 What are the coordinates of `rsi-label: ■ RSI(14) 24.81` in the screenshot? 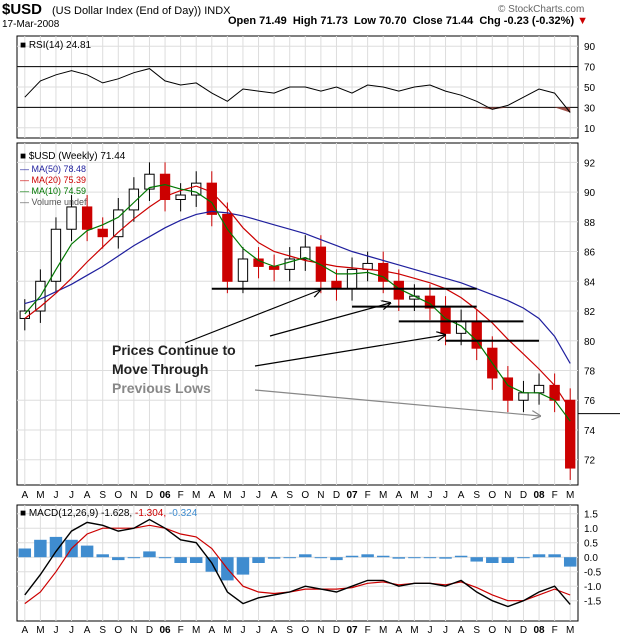 It's located at (56, 45).